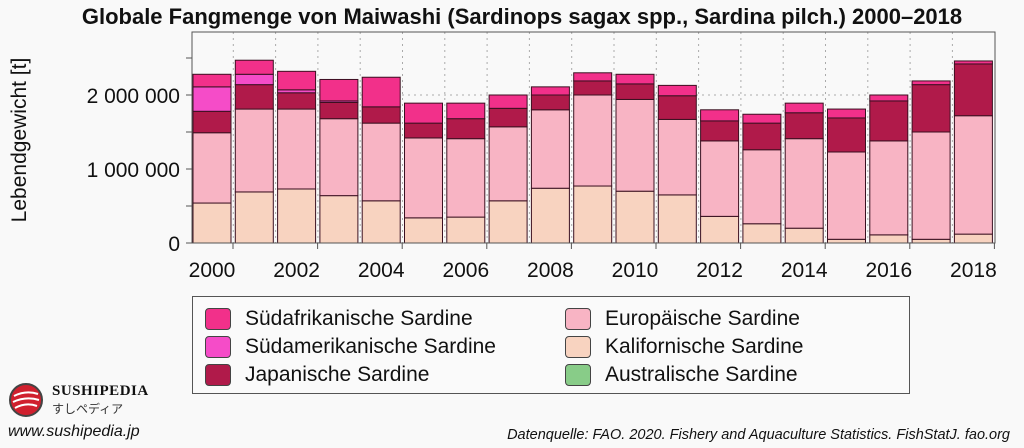 This screenshot has height=448, width=1024. I want to click on legend-item-suedamerikanische: Südamerikanische Sardine, so click(350, 347).